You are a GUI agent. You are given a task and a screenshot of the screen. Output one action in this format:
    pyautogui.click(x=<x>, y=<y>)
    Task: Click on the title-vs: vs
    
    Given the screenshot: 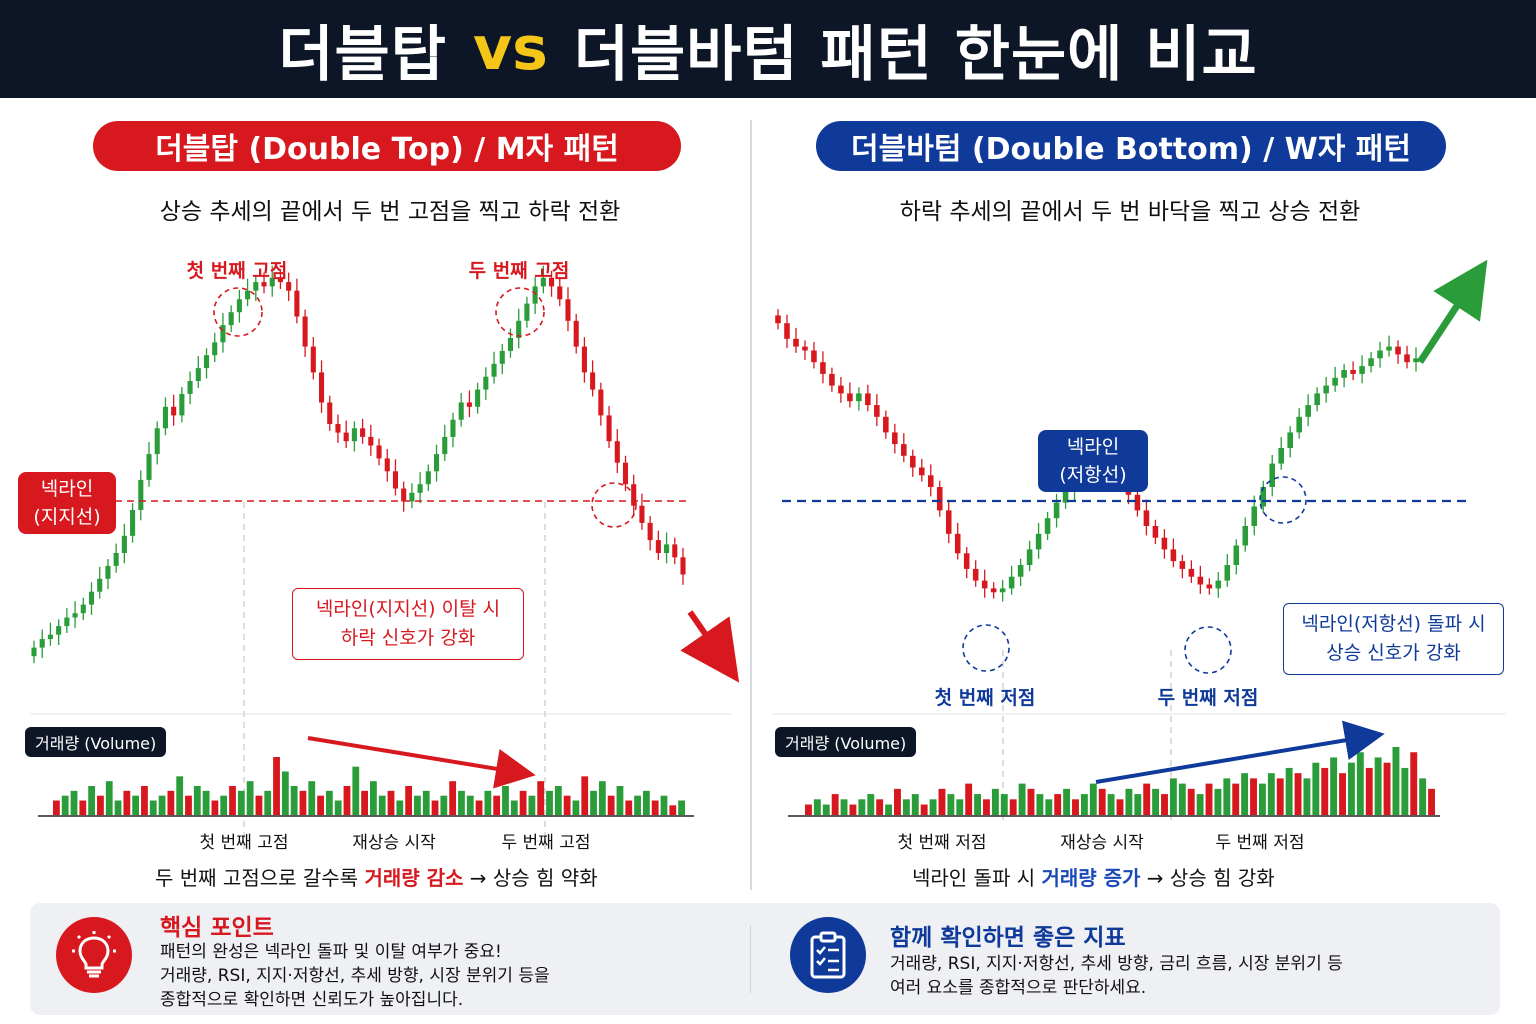 What is the action you would take?
    pyautogui.click(x=510, y=49)
    